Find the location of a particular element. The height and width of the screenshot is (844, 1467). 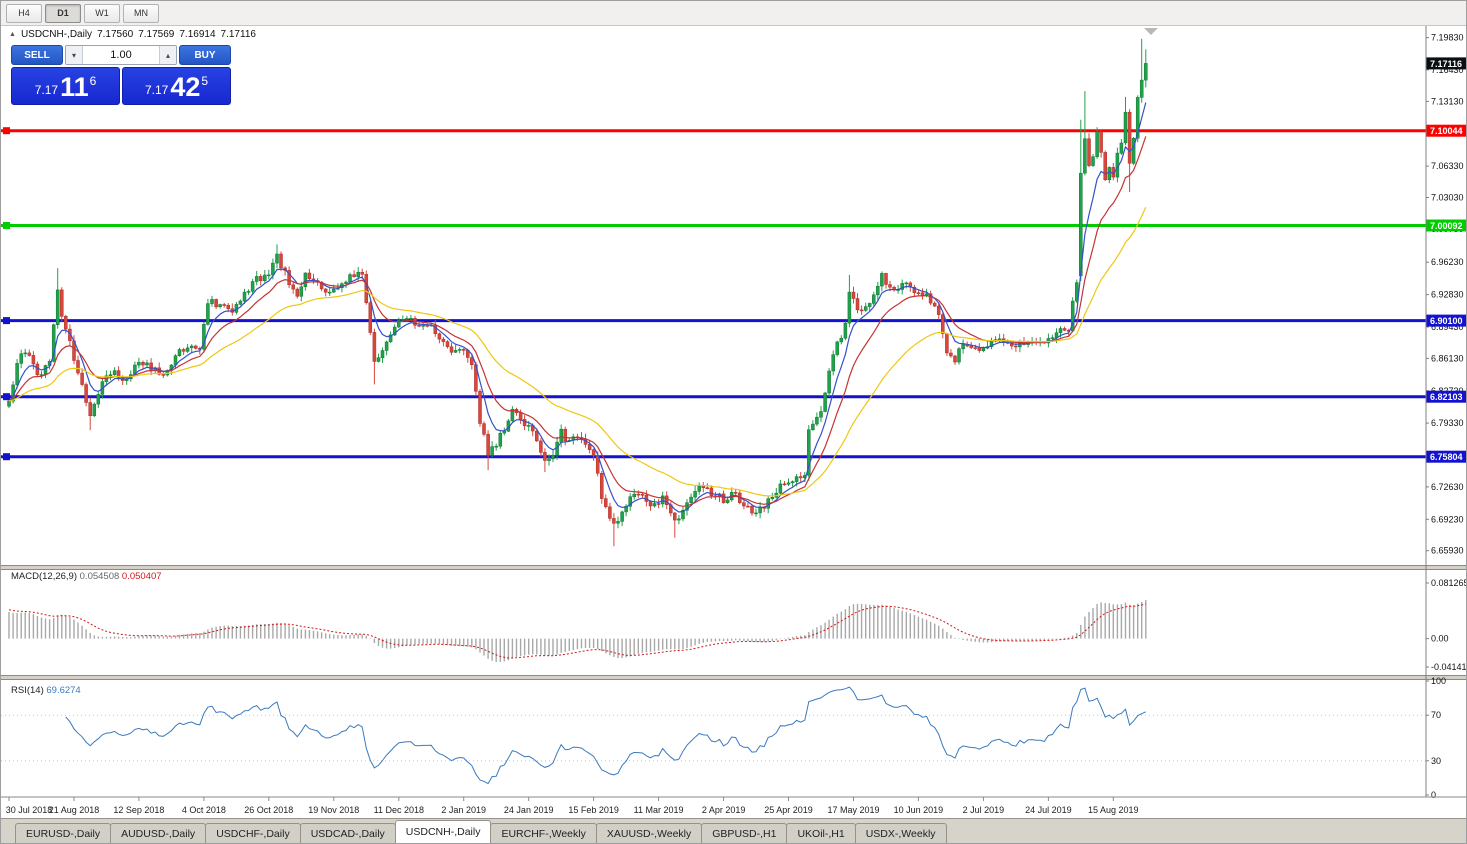

sell-price-big: 11 is located at coordinates (74, 87).